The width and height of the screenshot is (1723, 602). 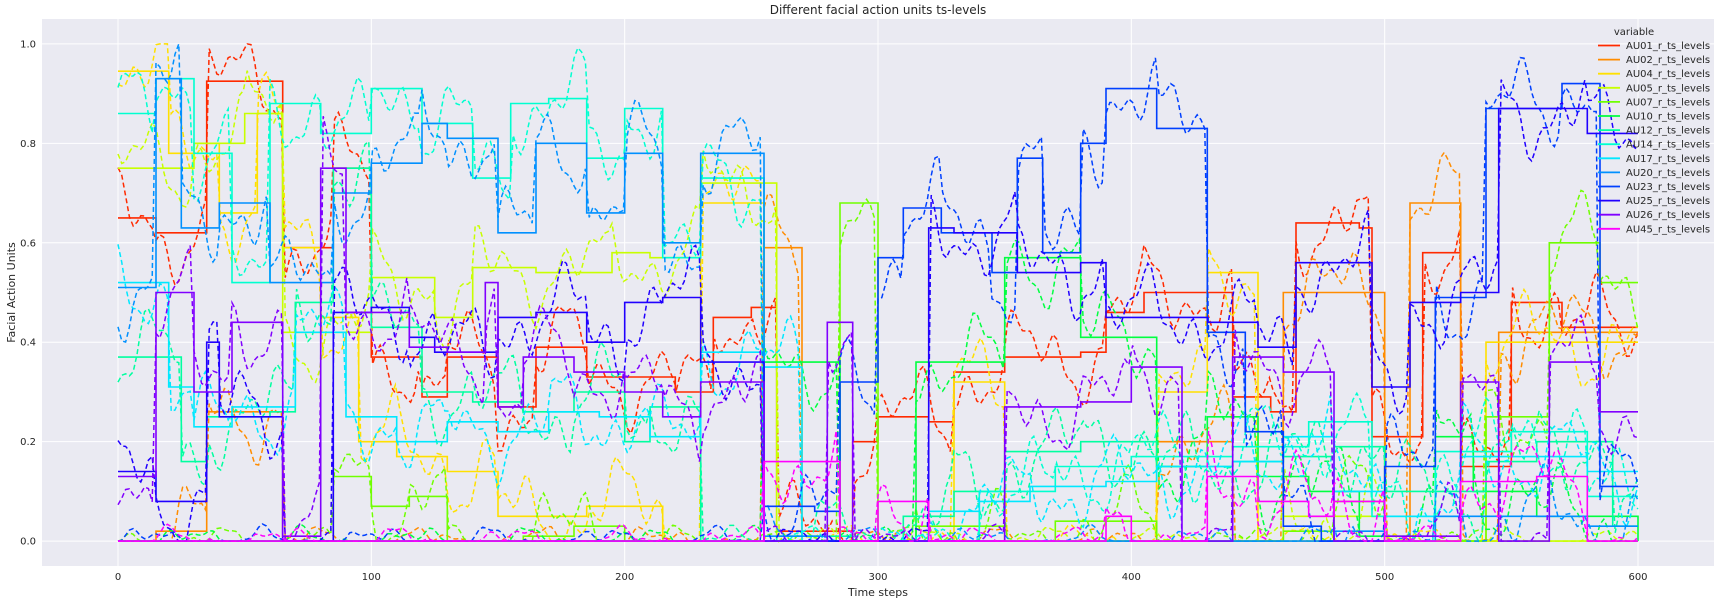 What do you see at coordinates (1668, 215) in the screenshot?
I see `legend-entry: AU26_r_ts_levels` at bounding box center [1668, 215].